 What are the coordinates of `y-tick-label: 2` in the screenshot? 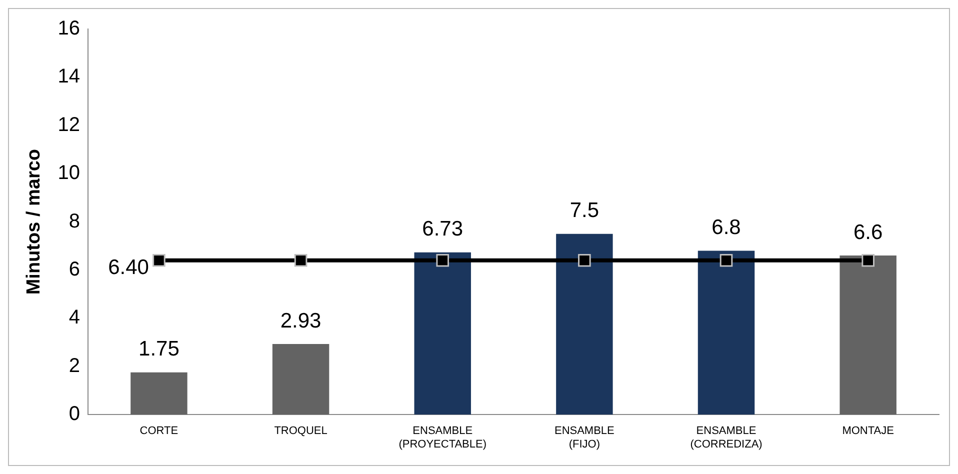 It's located at (74, 365).